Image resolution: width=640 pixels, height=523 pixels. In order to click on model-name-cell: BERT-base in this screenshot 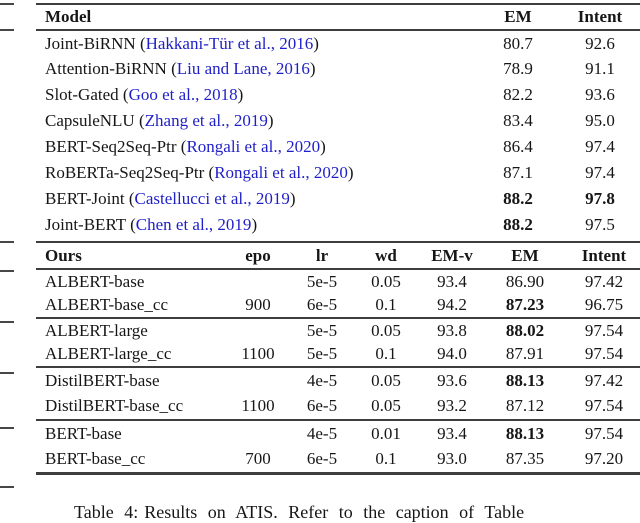, I will do `click(83, 433)`.